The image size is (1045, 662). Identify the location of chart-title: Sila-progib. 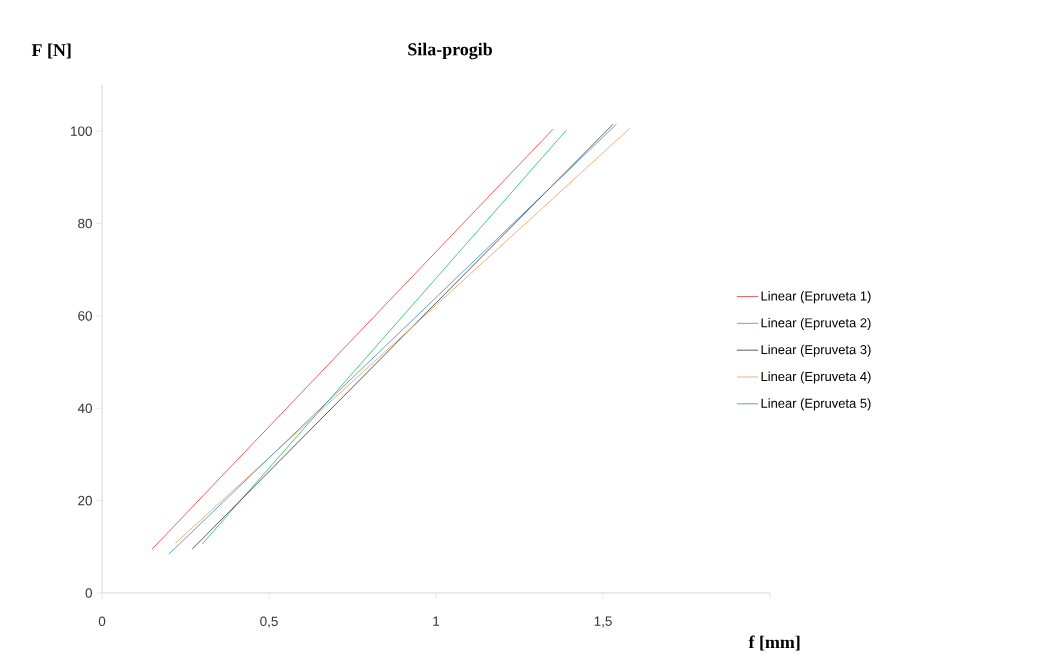
(450, 51).